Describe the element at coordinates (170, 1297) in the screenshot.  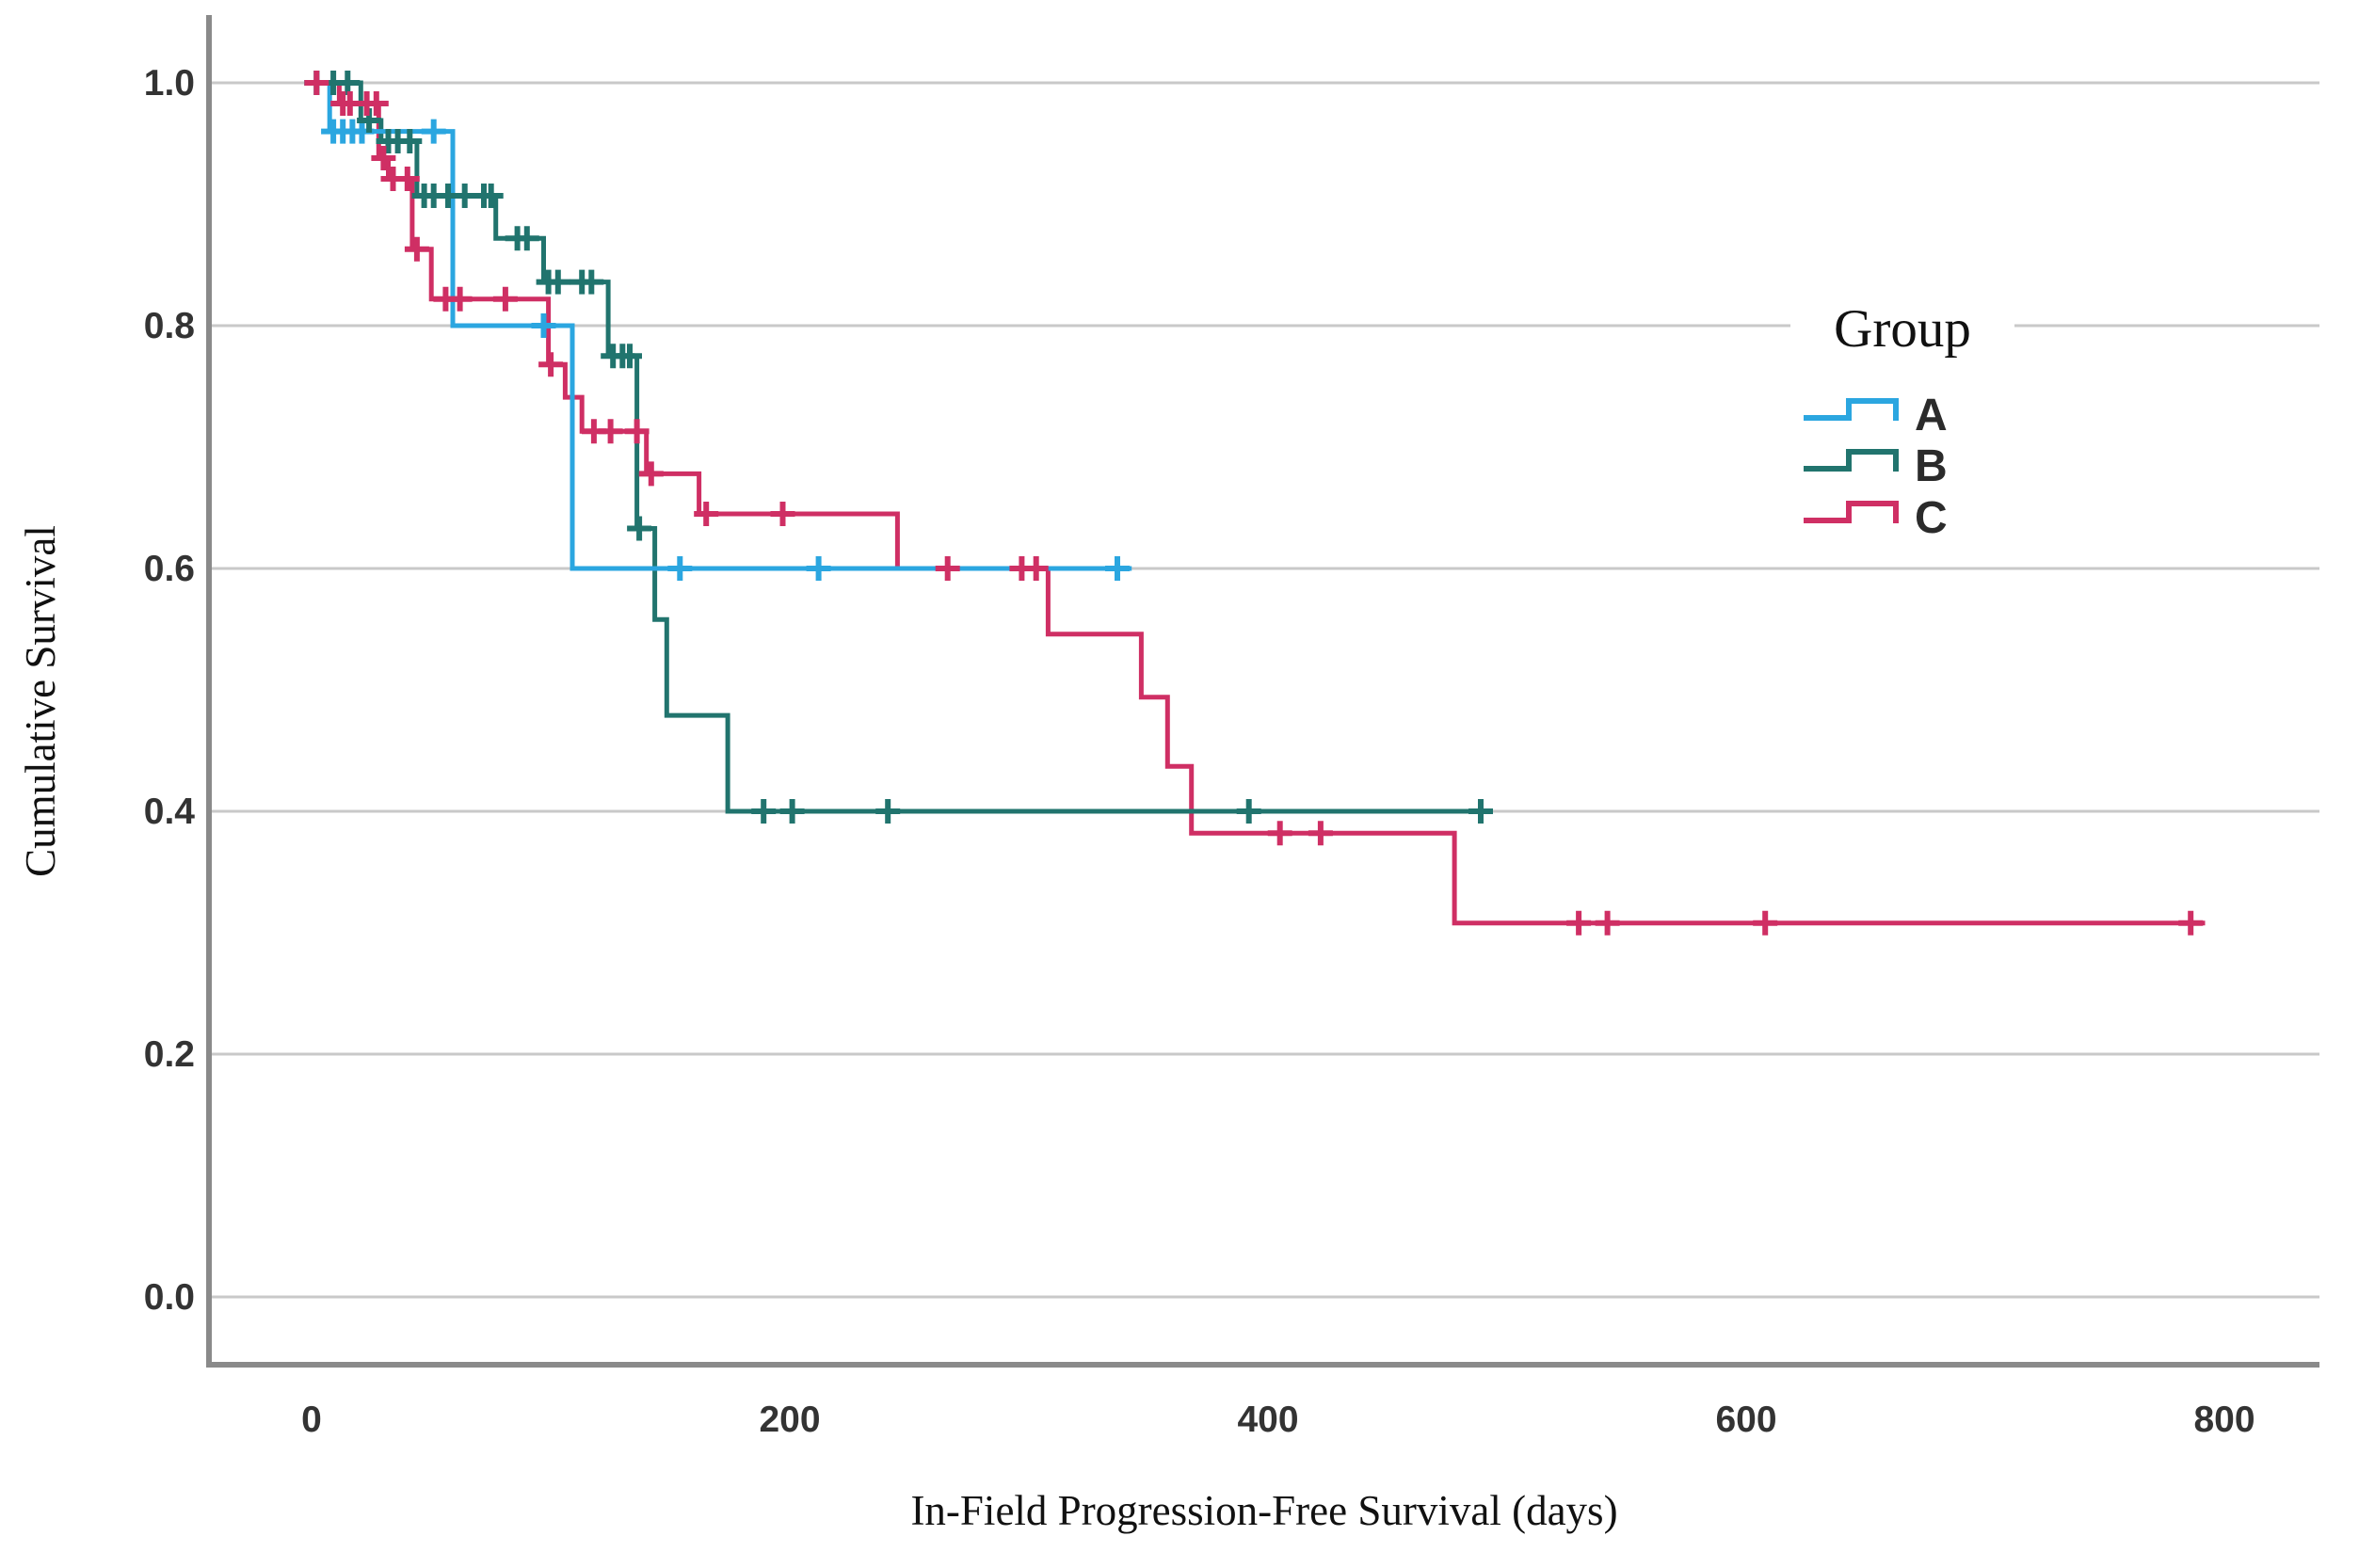
I see `y-tick-label-0.0: 0.0` at that location.